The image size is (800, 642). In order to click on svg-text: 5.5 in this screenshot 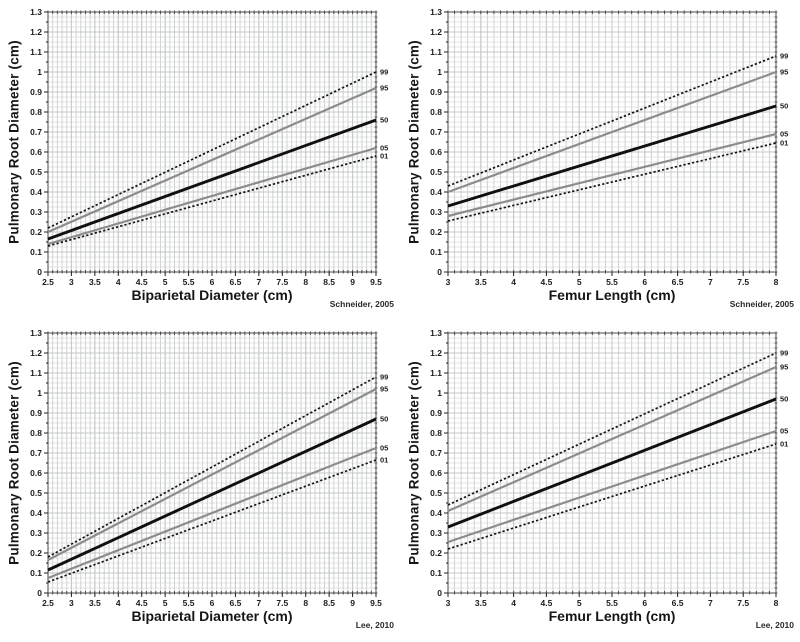, I will do `click(612, 282)`.